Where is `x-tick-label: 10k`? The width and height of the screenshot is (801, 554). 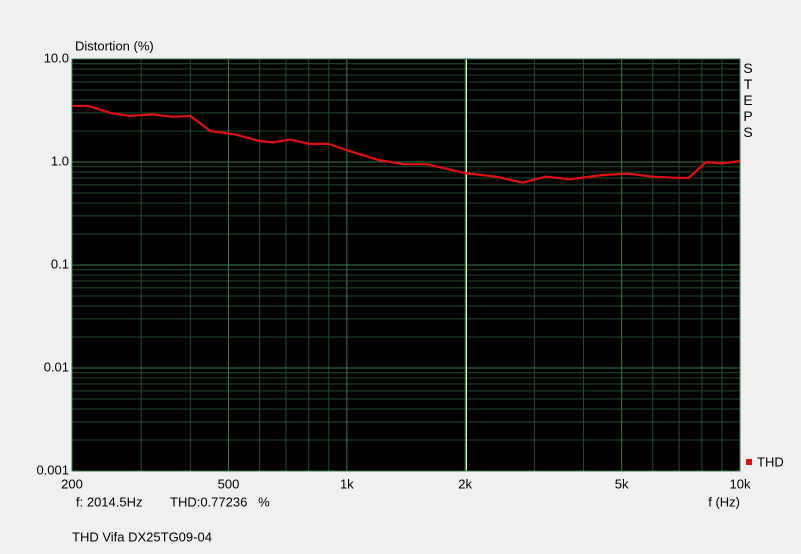 x-tick-label: 10k is located at coordinates (740, 483).